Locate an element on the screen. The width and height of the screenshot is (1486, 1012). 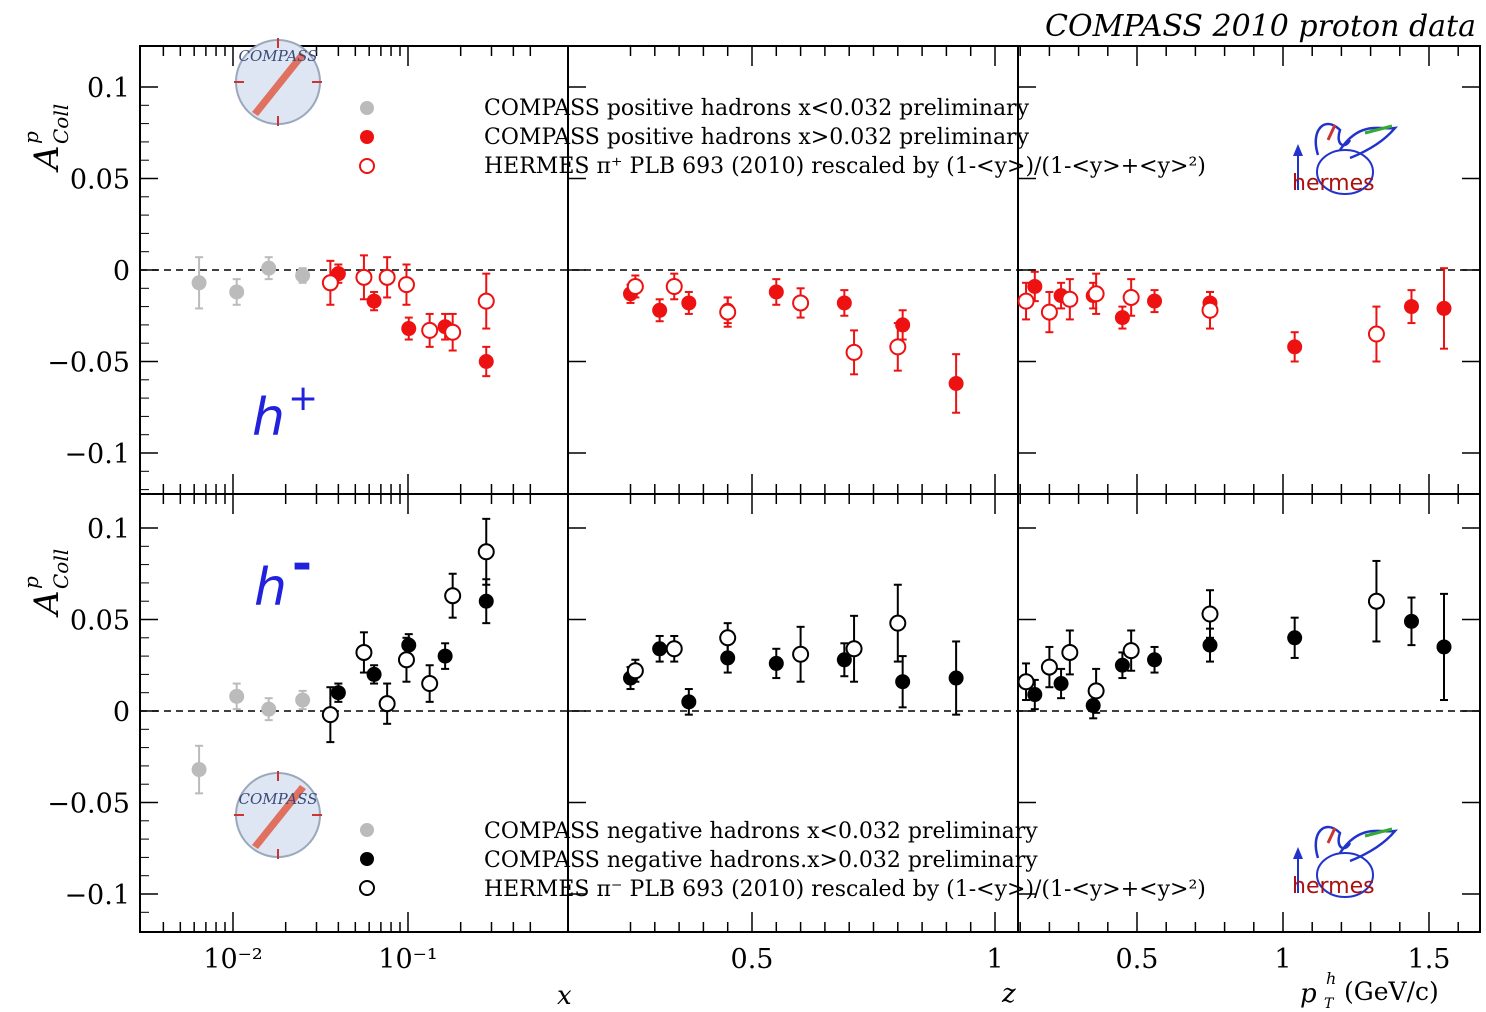
compass-logo-bottom: COMPASS is located at coordinates (278, 815).